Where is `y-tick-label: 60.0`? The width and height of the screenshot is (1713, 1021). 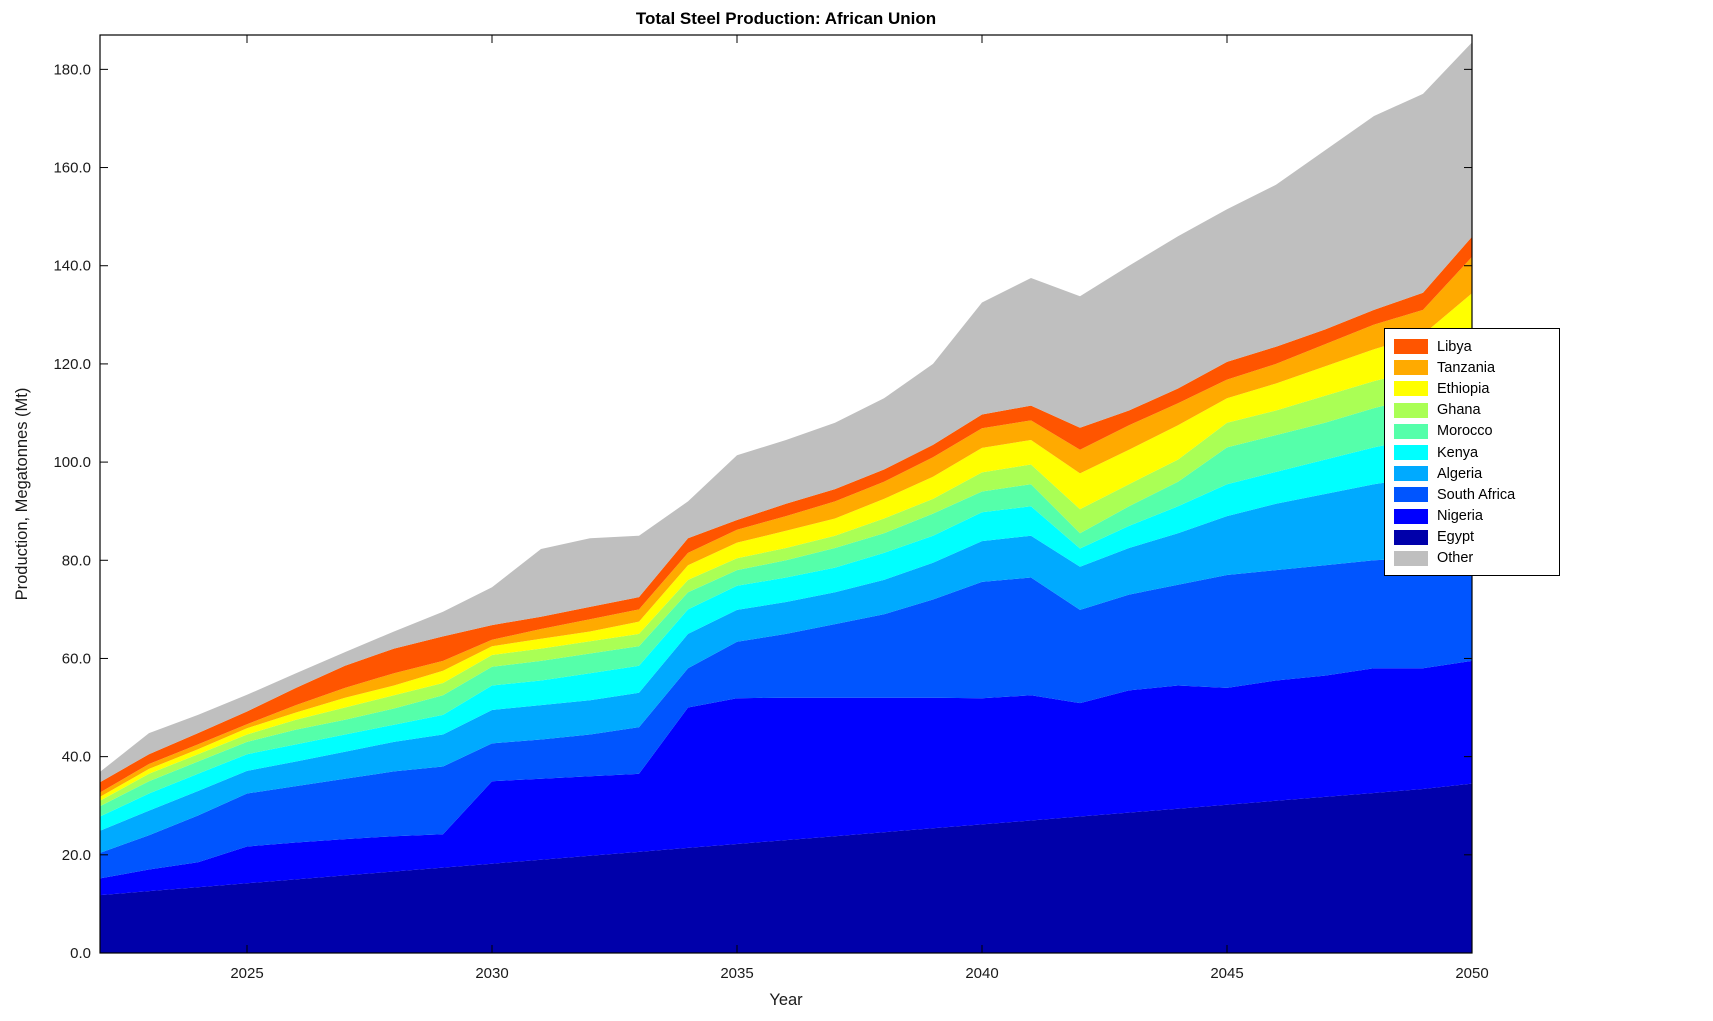
y-tick-label: 60.0 is located at coordinates (76, 658).